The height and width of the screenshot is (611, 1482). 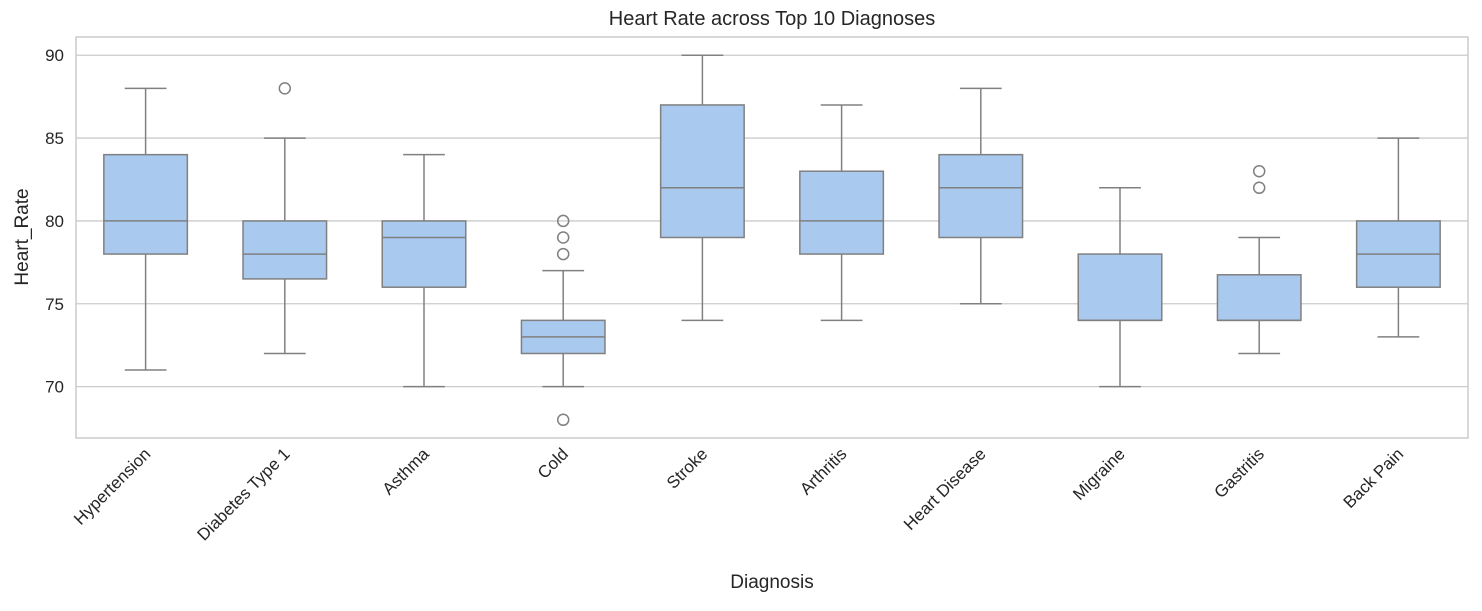 I want to click on box-group-stroke, so click(x=702, y=188).